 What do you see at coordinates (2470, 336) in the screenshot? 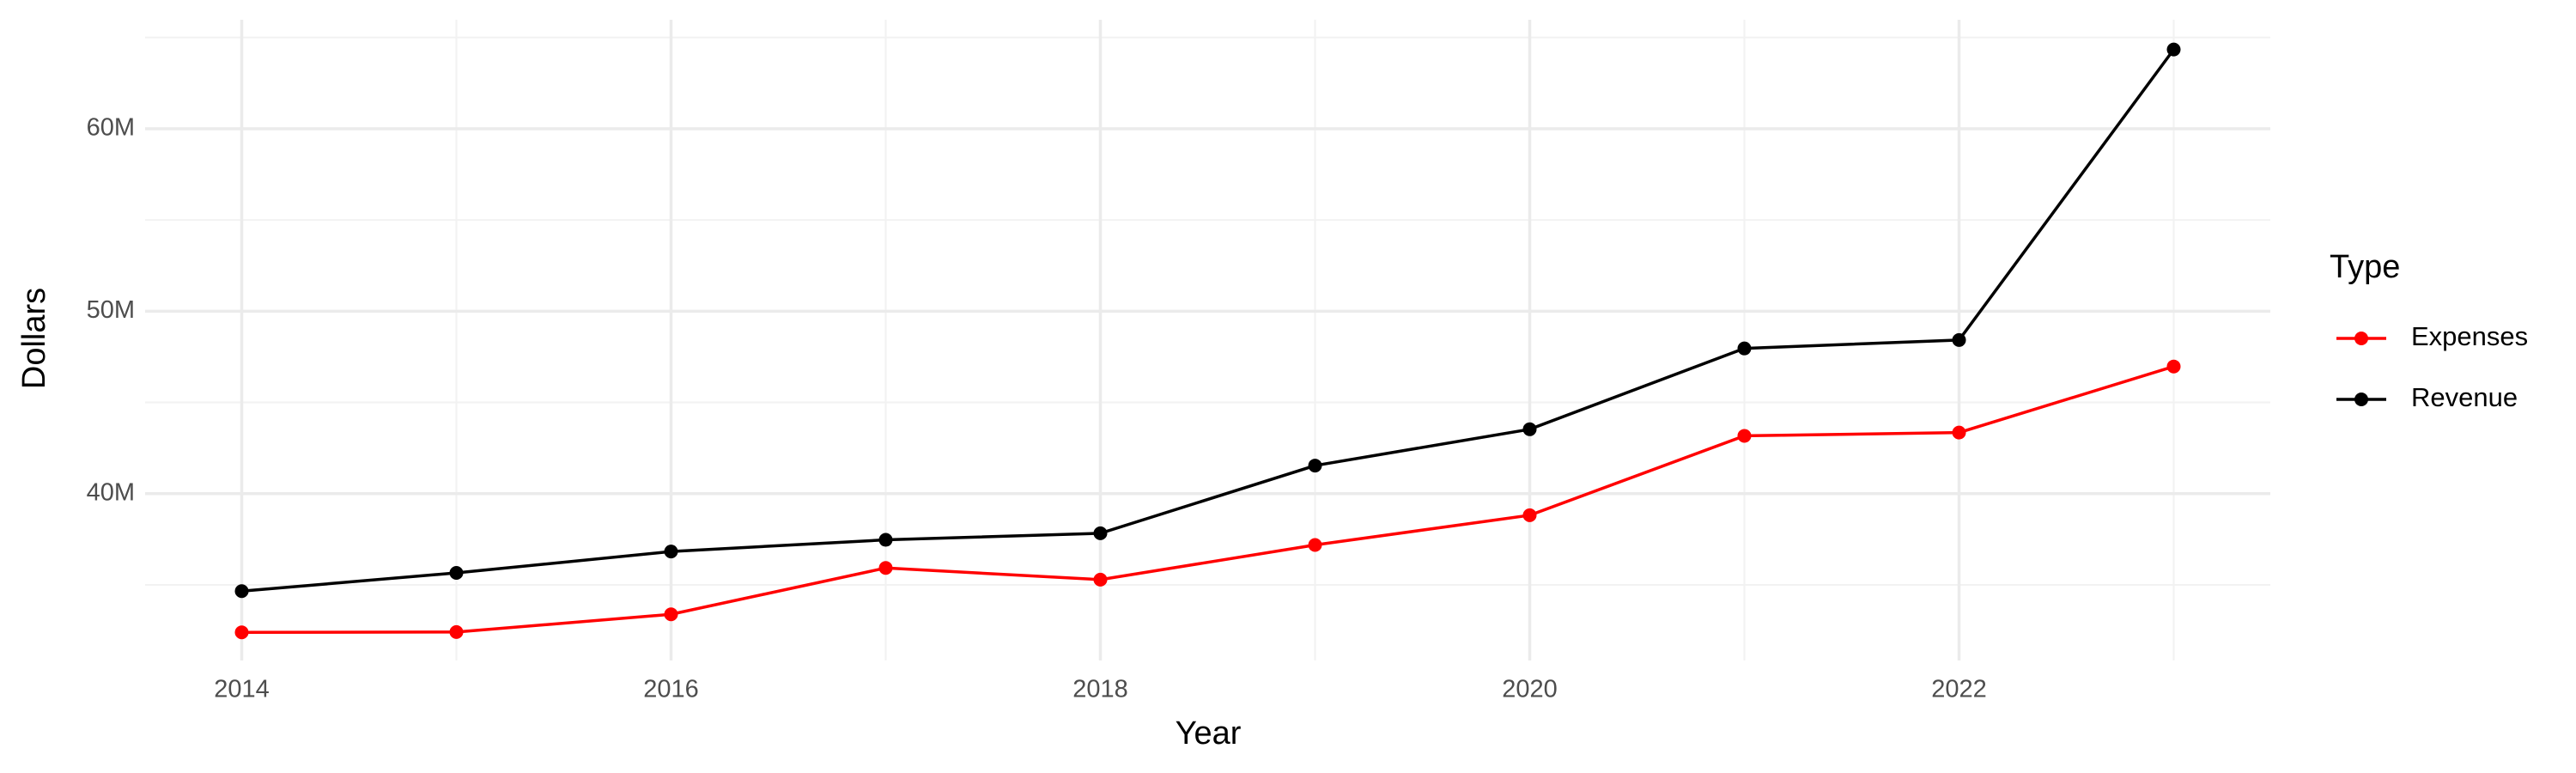
I see `legend-label: Expenses` at bounding box center [2470, 336].